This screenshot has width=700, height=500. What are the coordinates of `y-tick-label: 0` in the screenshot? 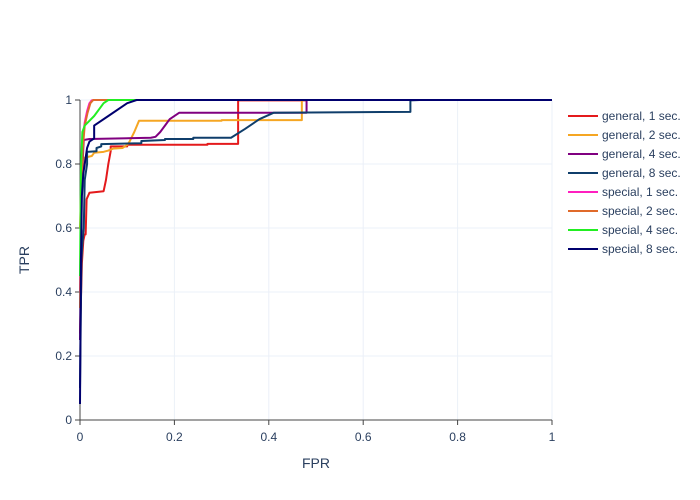 It's located at (68, 420).